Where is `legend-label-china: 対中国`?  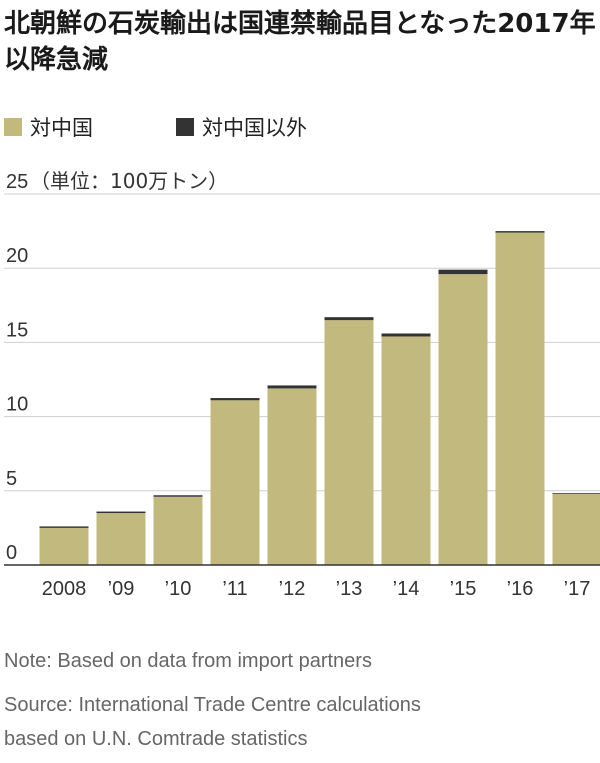 legend-label-china: 対中国 is located at coordinates (61, 128).